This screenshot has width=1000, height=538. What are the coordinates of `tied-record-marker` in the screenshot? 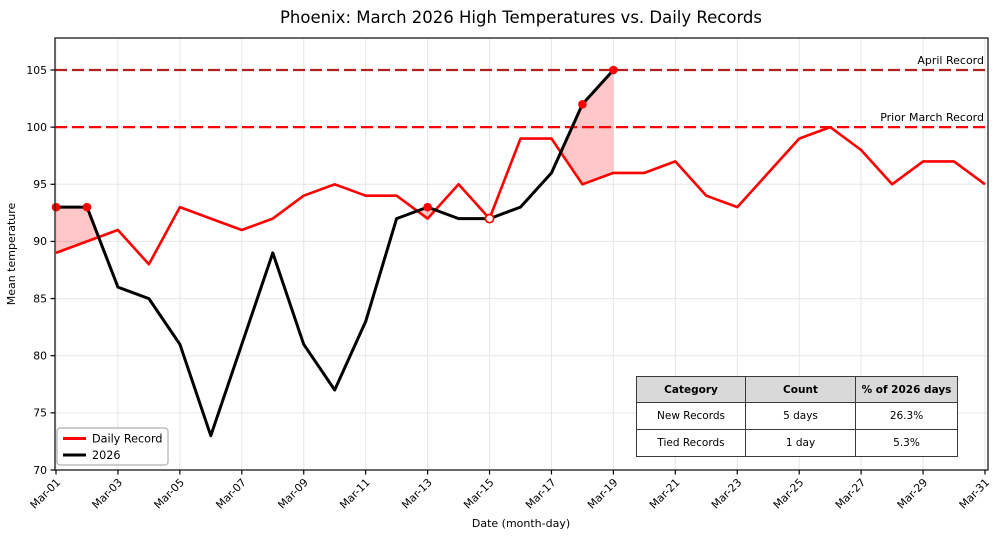 It's located at (489, 218).